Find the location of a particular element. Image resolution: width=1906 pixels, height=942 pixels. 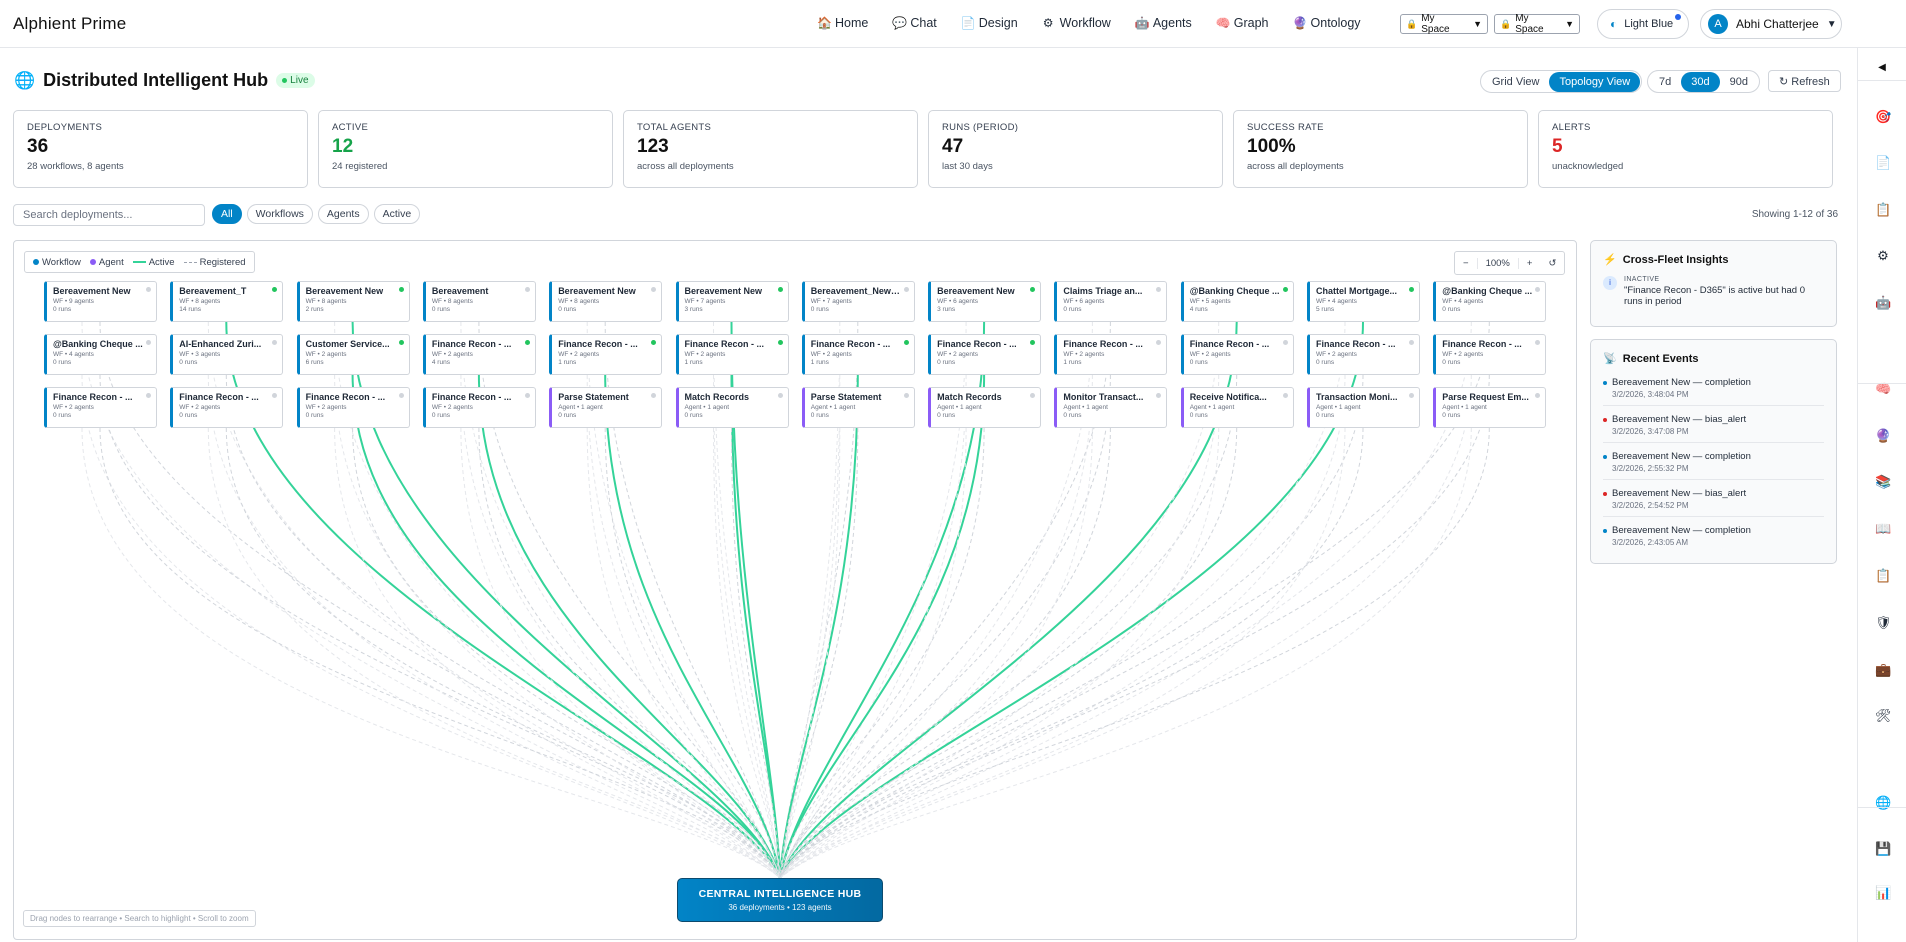

periodToggle-option-30d: 30d is located at coordinates (1700, 81).